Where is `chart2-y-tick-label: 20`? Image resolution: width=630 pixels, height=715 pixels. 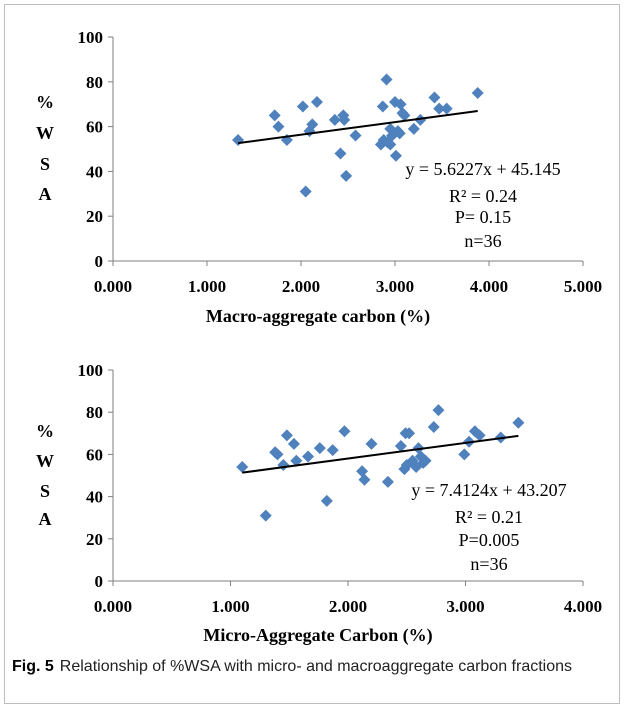 chart2-y-tick-label: 20 is located at coordinates (94, 539).